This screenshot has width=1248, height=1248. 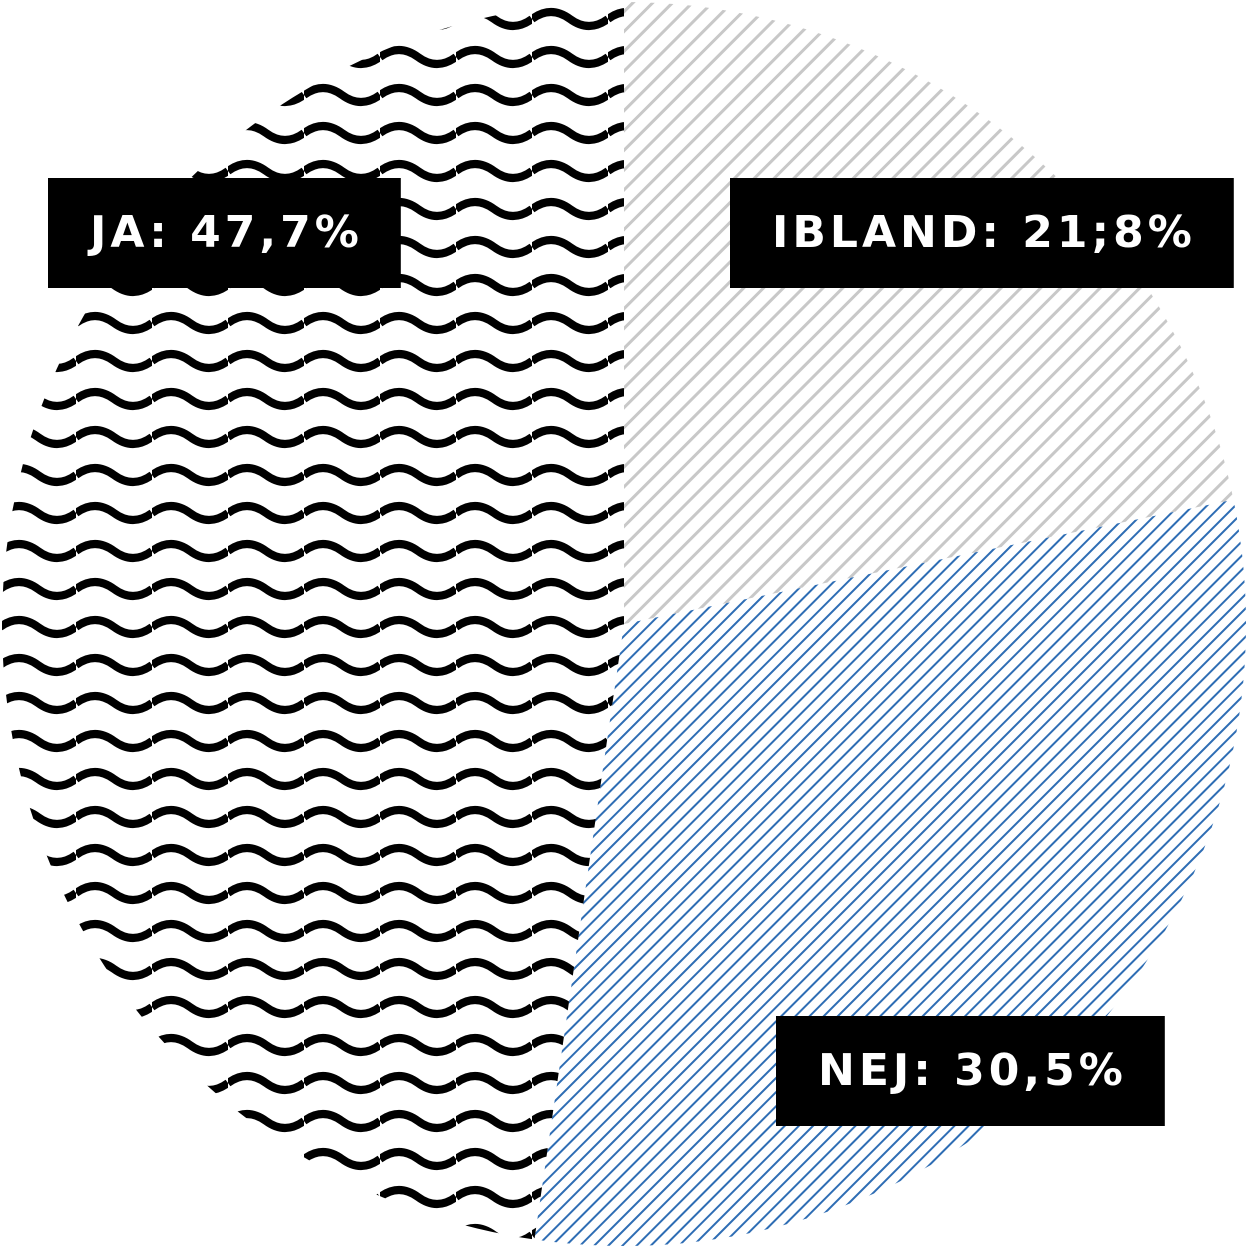 I want to click on data-label: IBLAND: 21;8%, so click(x=984, y=232).